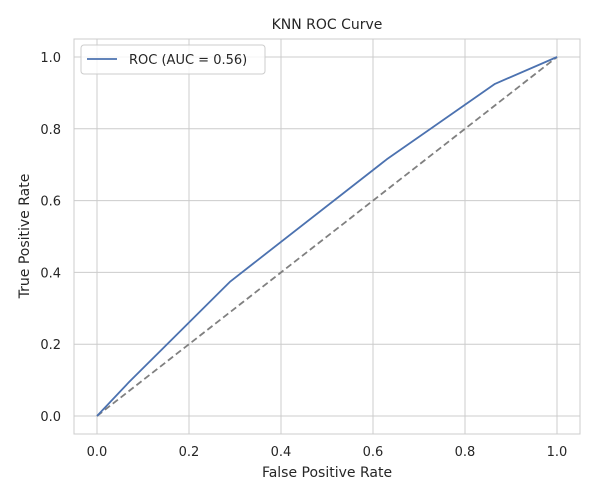 The width and height of the screenshot is (600, 500). What do you see at coordinates (188, 60) in the screenshot?
I see `legend-label-roc: ROC (AUC = 0.56)` at bounding box center [188, 60].